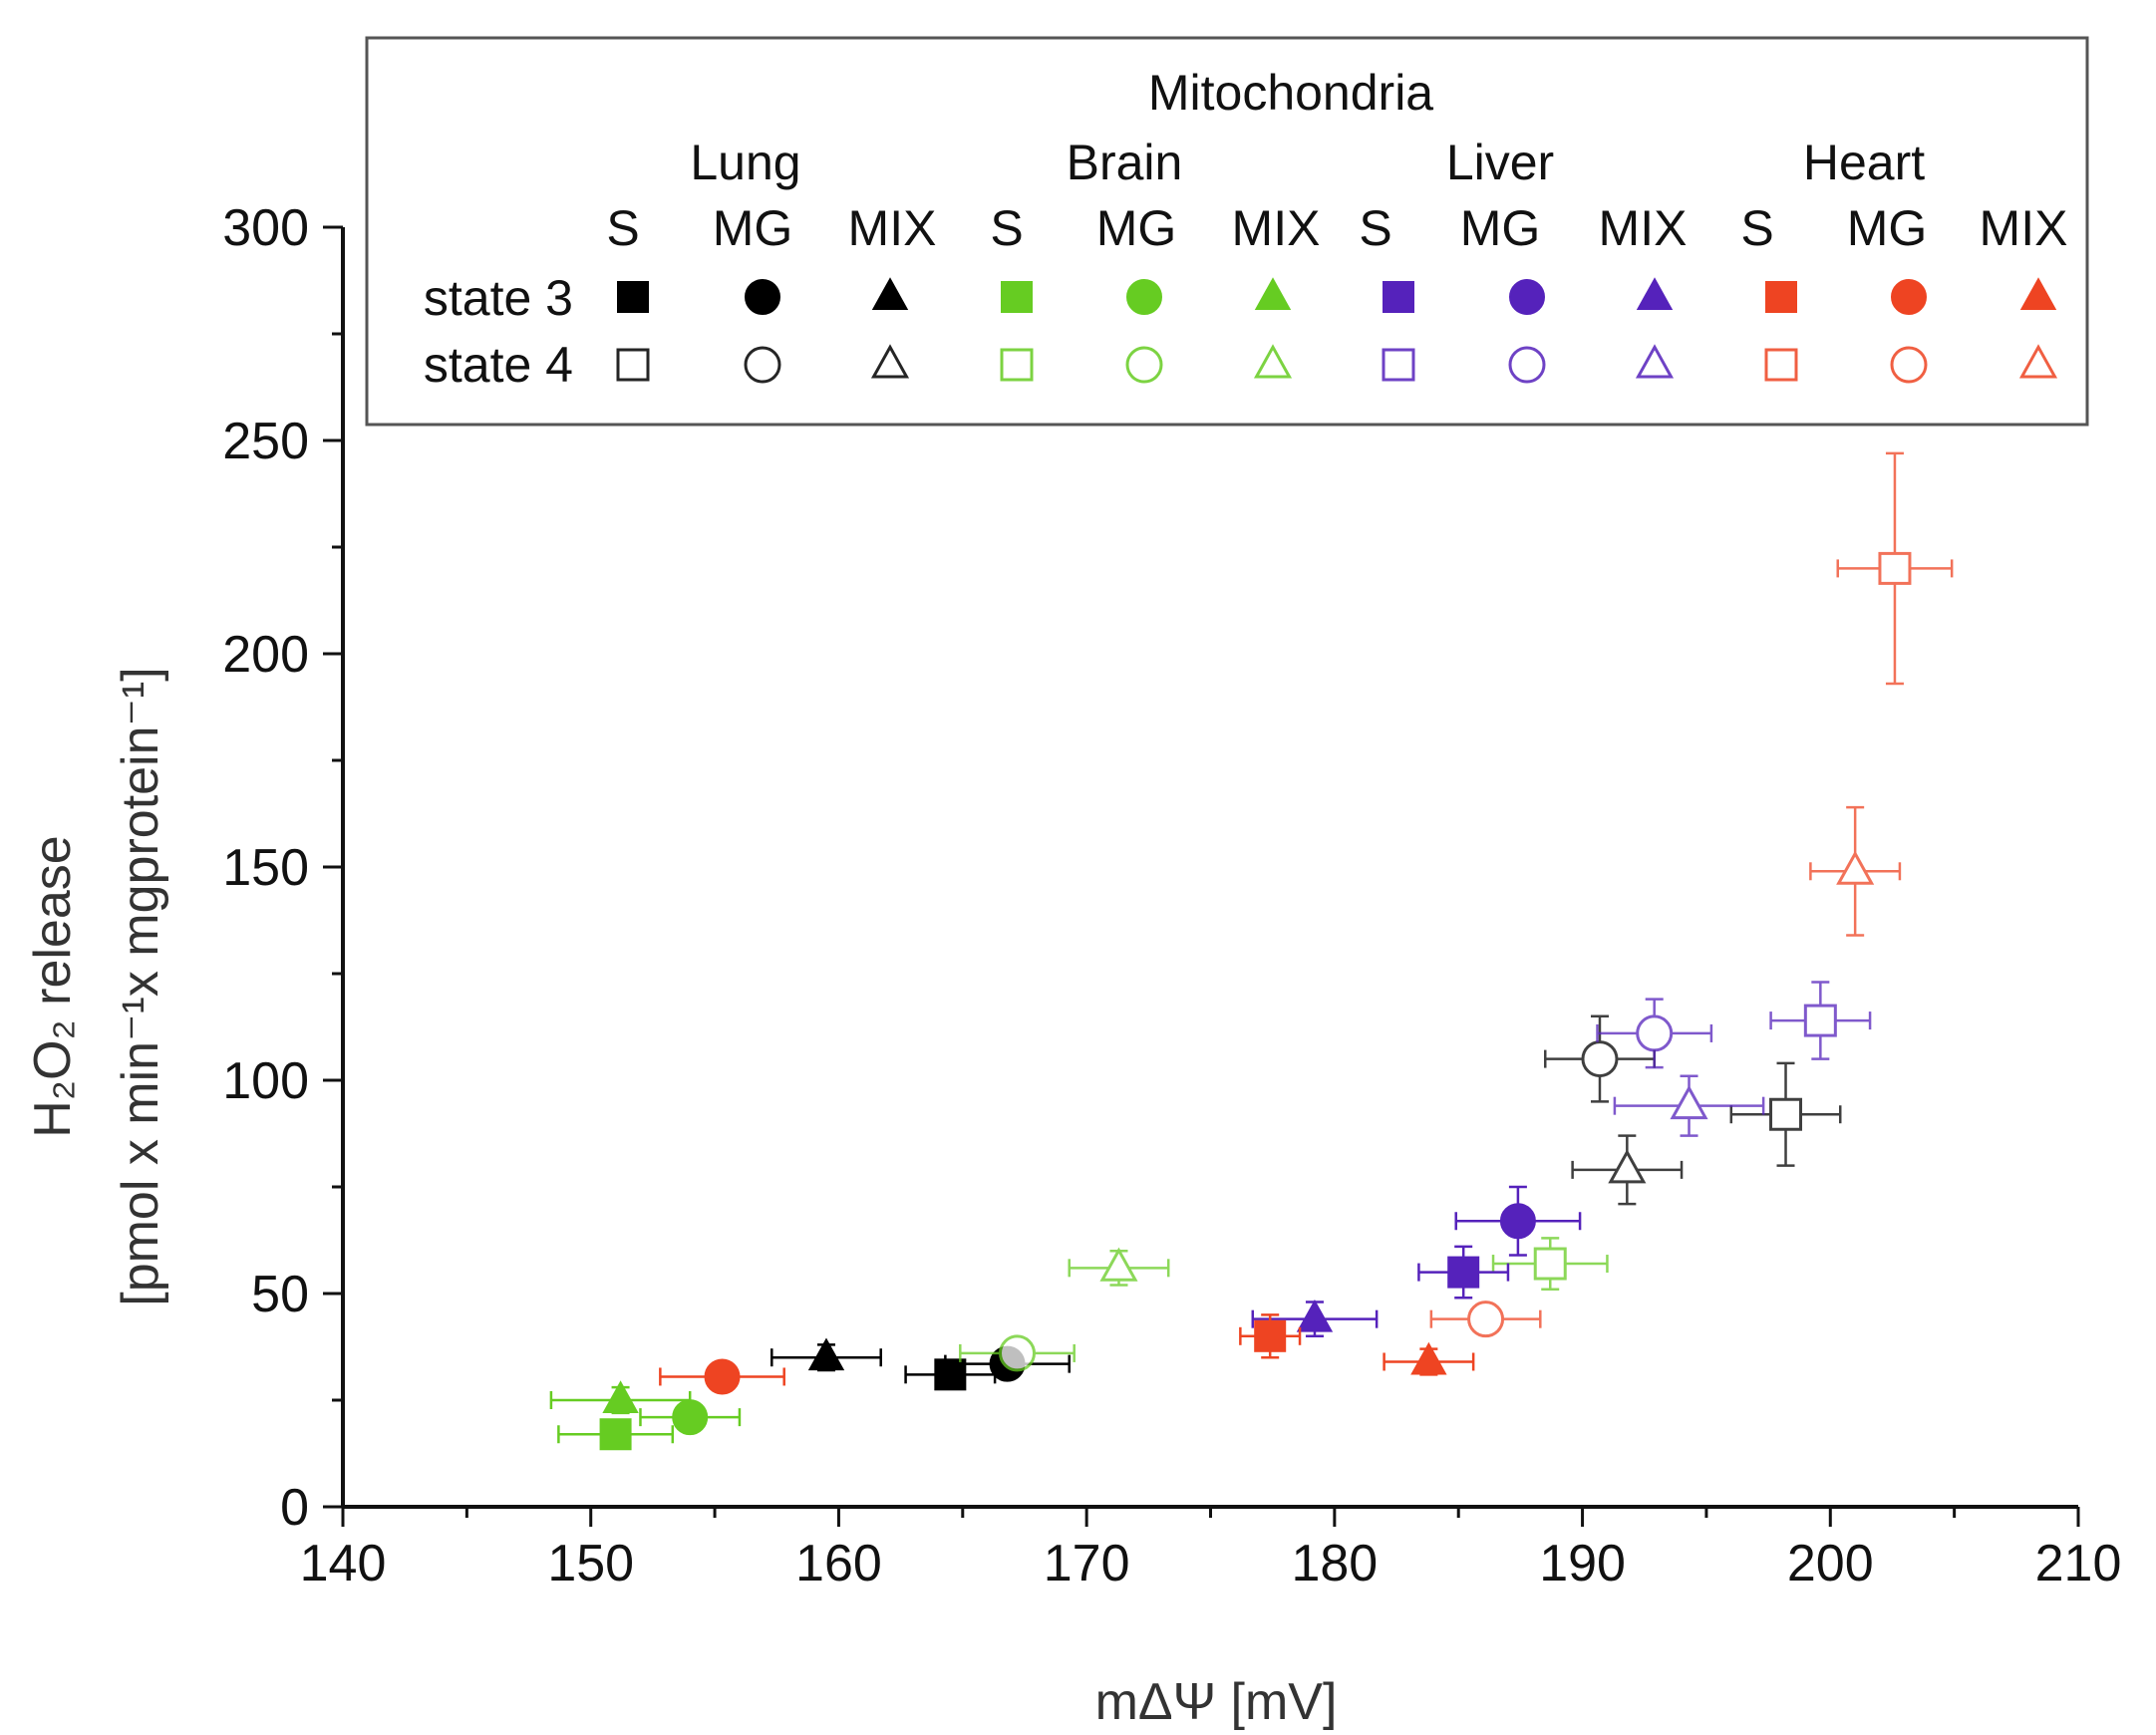 This screenshot has height=1735, width=2156. What do you see at coordinates (1136, 228) in the screenshot?
I see `legend-brain-mg: MG` at bounding box center [1136, 228].